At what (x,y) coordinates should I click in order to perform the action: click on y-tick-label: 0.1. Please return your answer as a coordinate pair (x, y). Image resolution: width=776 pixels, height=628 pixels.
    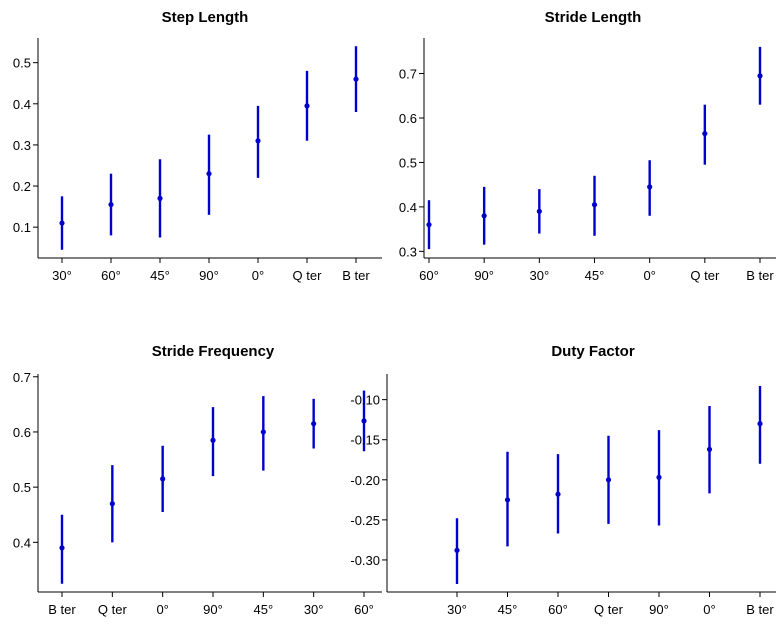
    Looking at the image, I should click on (22, 227).